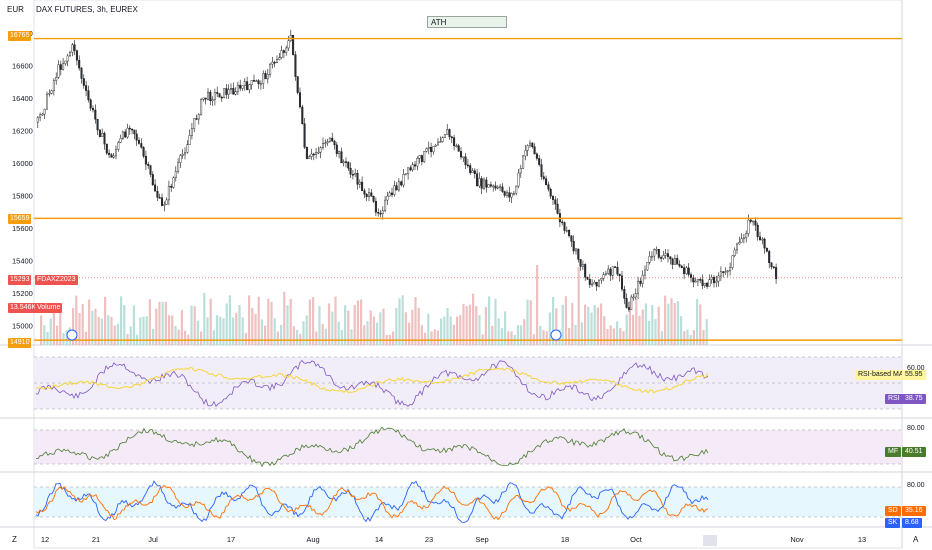 This screenshot has width=932, height=550. What do you see at coordinates (22, 163) in the screenshot?
I see `price-tick-label: 16000` at bounding box center [22, 163].